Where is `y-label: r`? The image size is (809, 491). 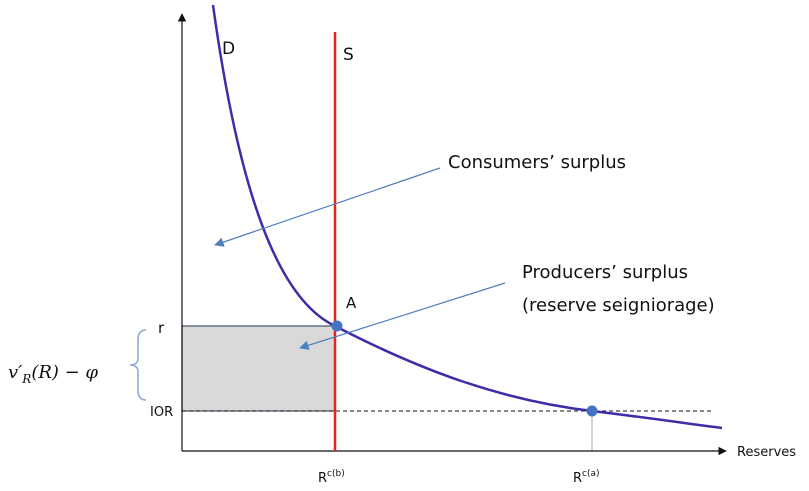
y-label: r is located at coordinates (161, 328).